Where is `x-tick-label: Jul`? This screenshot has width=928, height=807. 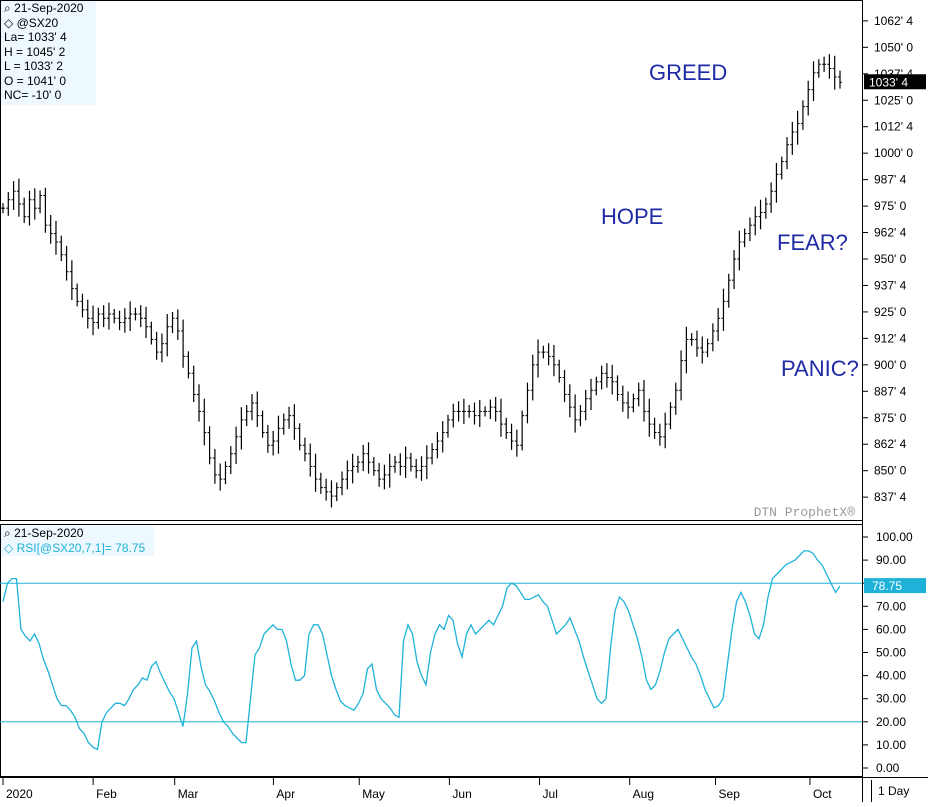
x-tick-label: Jul is located at coordinates (550, 794).